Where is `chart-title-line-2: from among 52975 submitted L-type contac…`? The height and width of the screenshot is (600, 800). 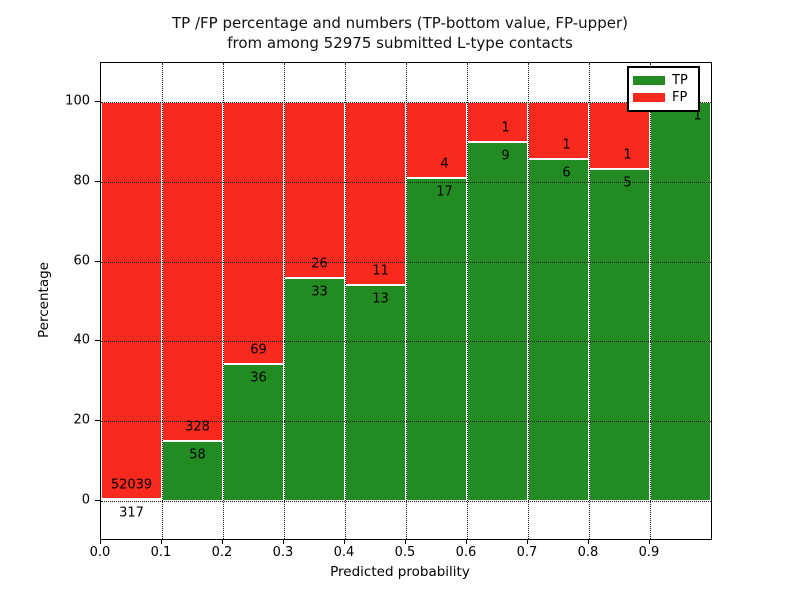 chart-title-line-2: from among 52975 submitted L-type contac… is located at coordinates (400, 43).